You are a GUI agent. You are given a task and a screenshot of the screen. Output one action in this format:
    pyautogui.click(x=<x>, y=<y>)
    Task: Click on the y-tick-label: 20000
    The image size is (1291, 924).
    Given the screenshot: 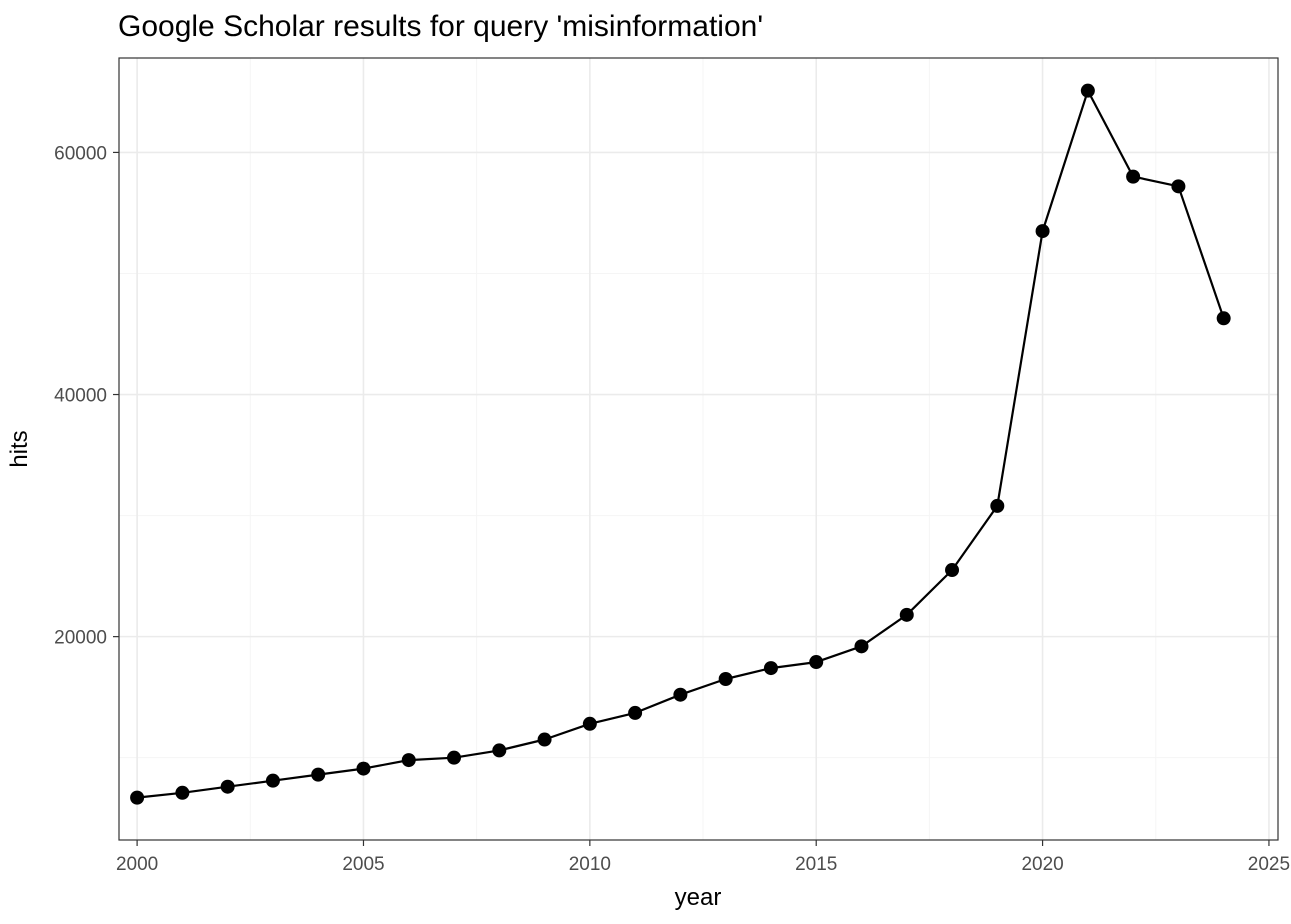 What is the action you would take?
    pyautogui.click(x=80, y=638)
    